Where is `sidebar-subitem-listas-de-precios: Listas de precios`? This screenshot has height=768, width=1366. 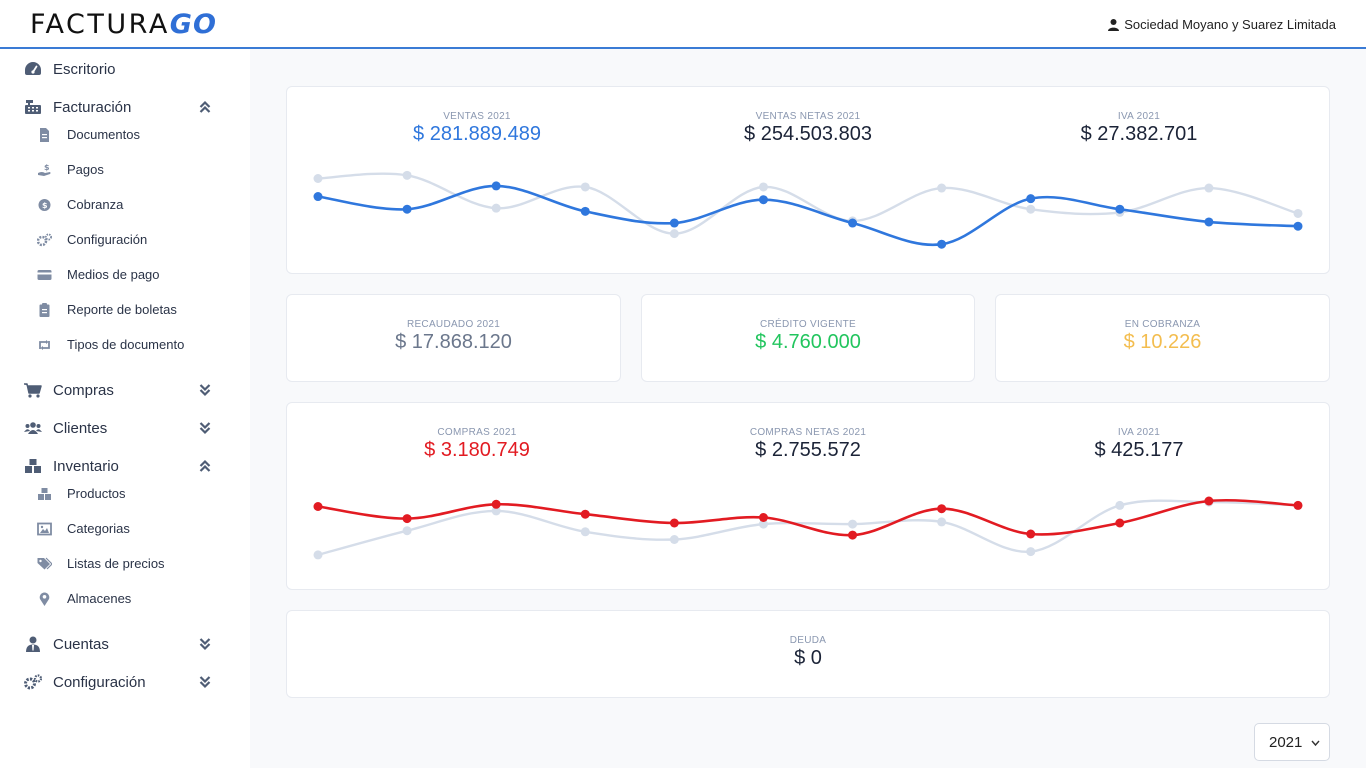
sidebar-subitem-listas-de-precios: Listas de precios is located at coordinates (125, 564).